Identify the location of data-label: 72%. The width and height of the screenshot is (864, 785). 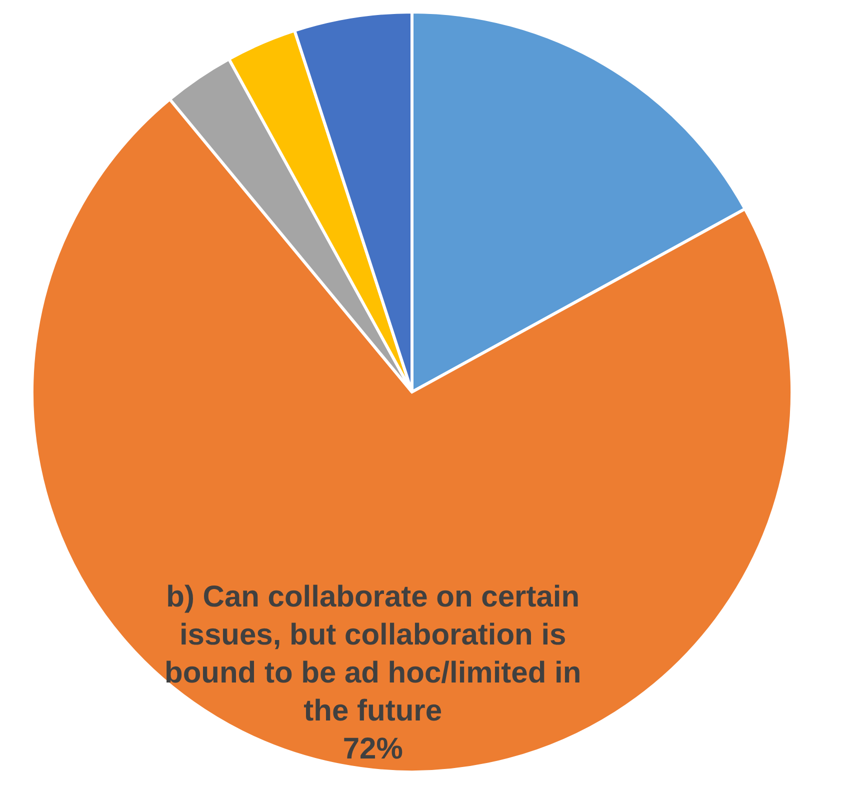
(372, 749).